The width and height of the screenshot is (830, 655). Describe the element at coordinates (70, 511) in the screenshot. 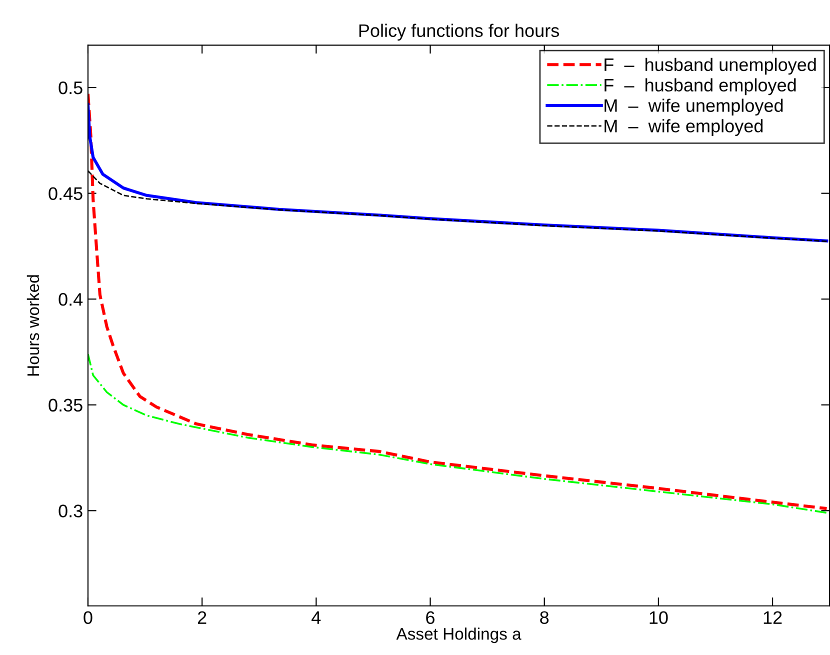

I see `y-tick-label: 0.3` at that location.